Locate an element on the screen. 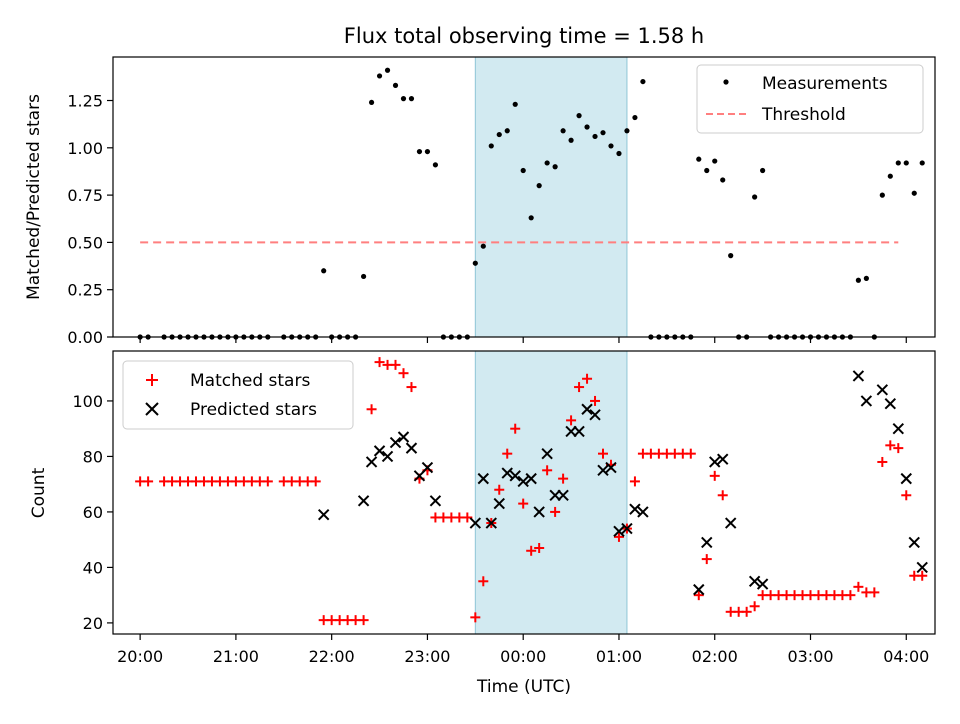  bottom-xtick-label: 04:00 is located at coordinates (906, 656).